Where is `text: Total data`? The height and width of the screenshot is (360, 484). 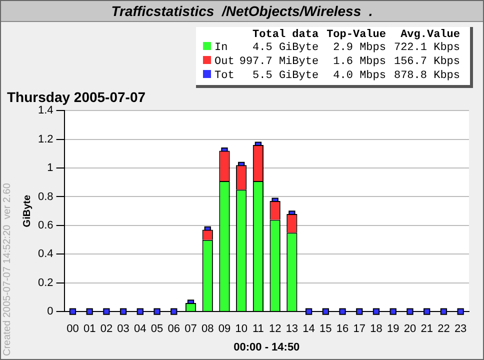 text: Total data is located at coordinates (286, 35).